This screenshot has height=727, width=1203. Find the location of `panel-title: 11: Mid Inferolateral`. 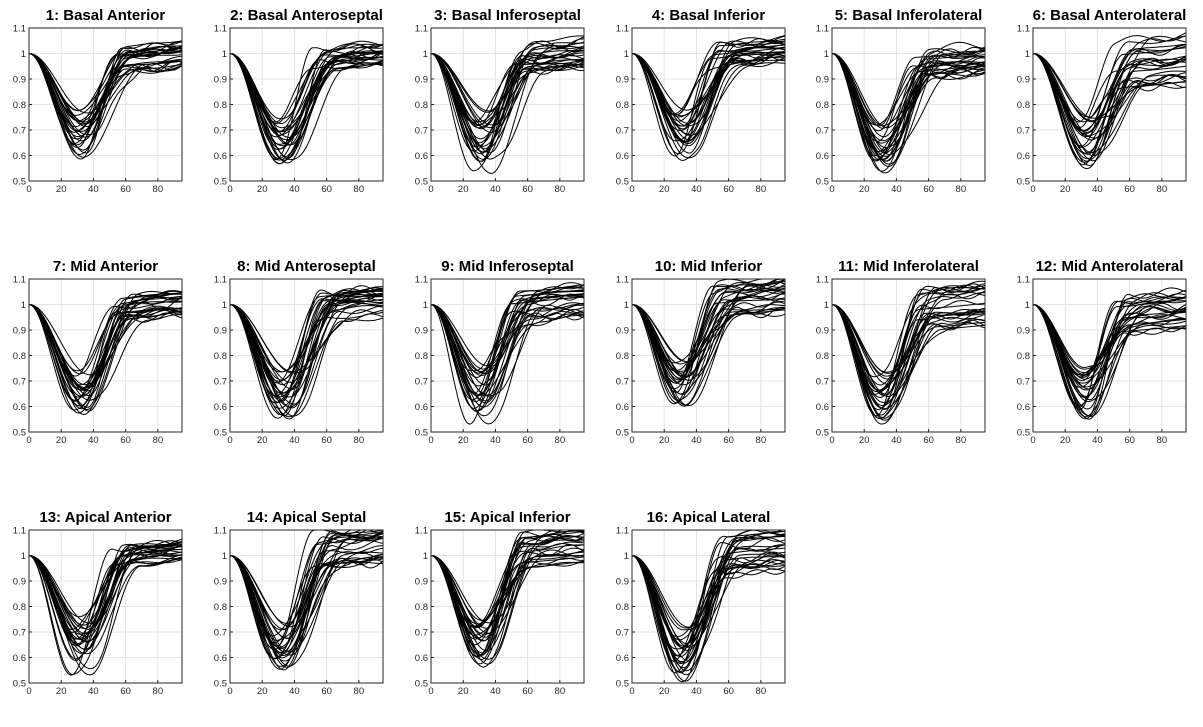

panel-title: 11: Mid Inferolateral is located at coordinates (908, 266).